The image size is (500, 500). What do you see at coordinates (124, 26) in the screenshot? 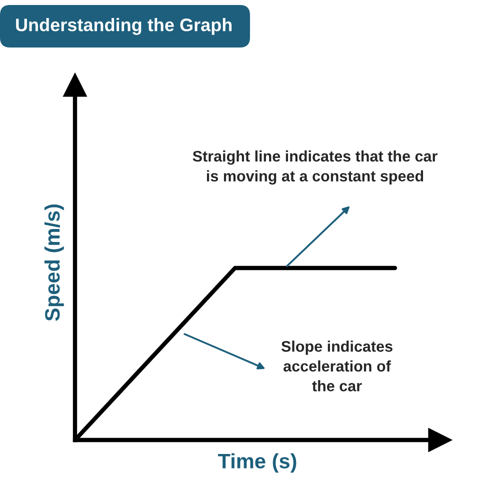
I see `chart-title: Understanding the Graph` at bounding box center [124, 26].